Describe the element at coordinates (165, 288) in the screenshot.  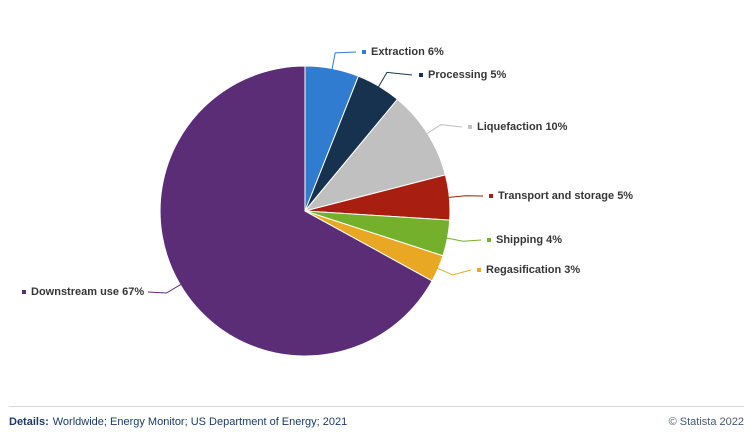
I see `leader-line-downstream-use` at that location.